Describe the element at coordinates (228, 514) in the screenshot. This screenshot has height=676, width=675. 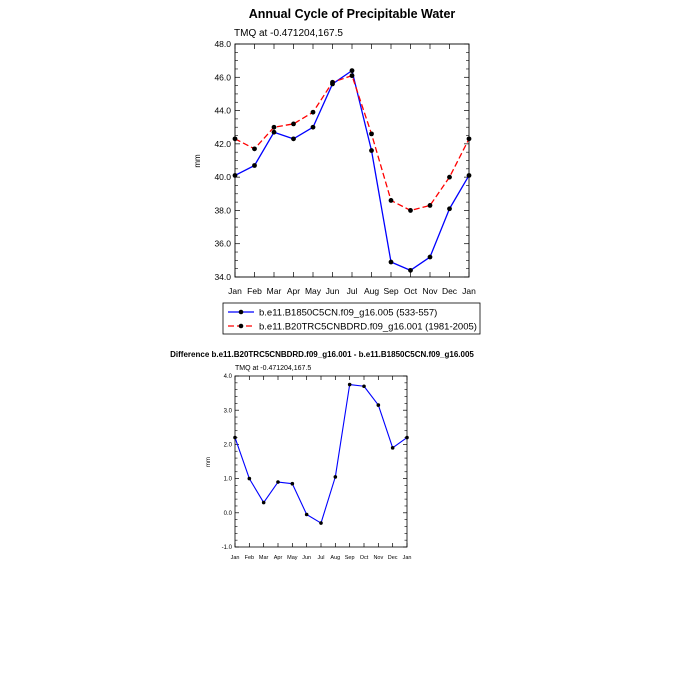
I see `y-tick-label: 0.0` at that location.